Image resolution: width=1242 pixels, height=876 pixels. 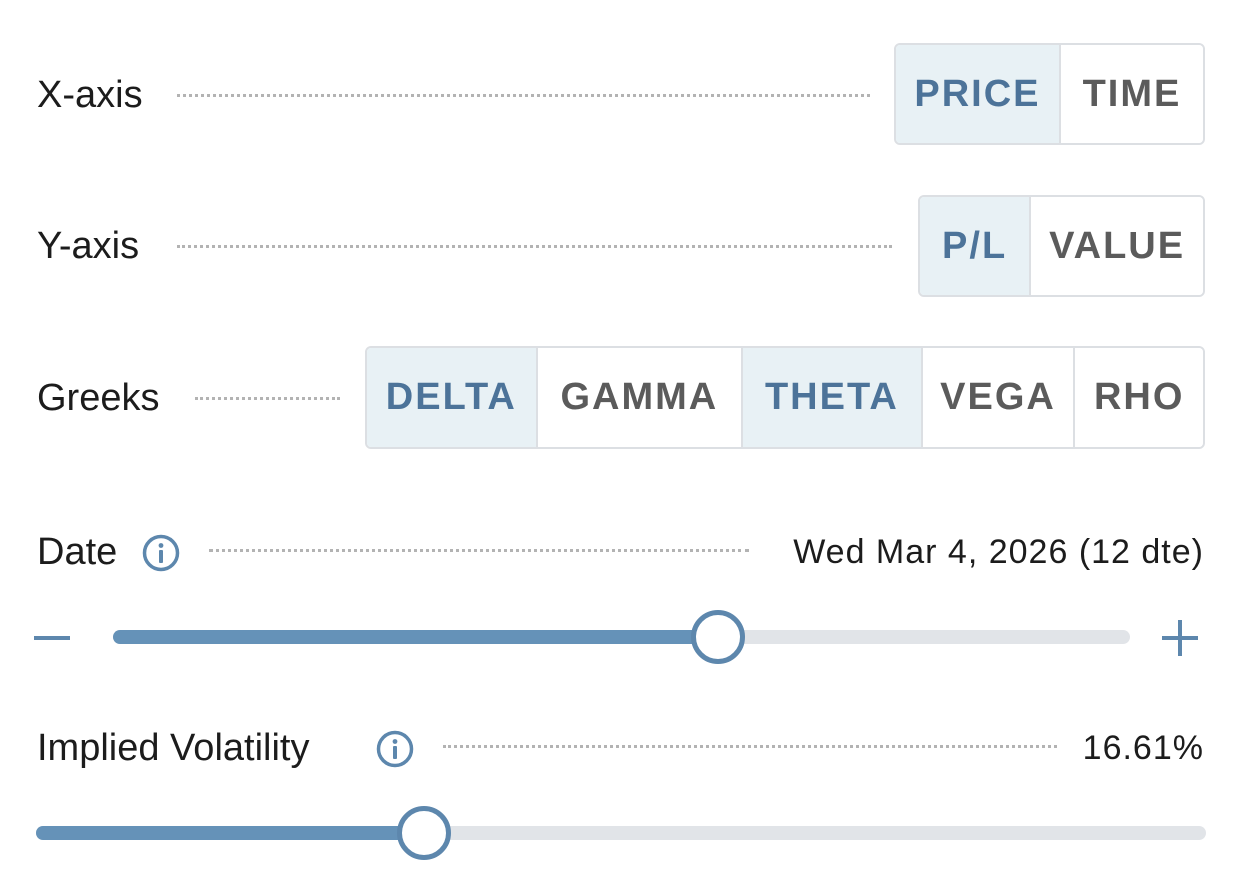 What do you see at coordinates (831, 397) in the screenshot?
I see `greek-theta-button: THETA` at bounding box center [831, 397].